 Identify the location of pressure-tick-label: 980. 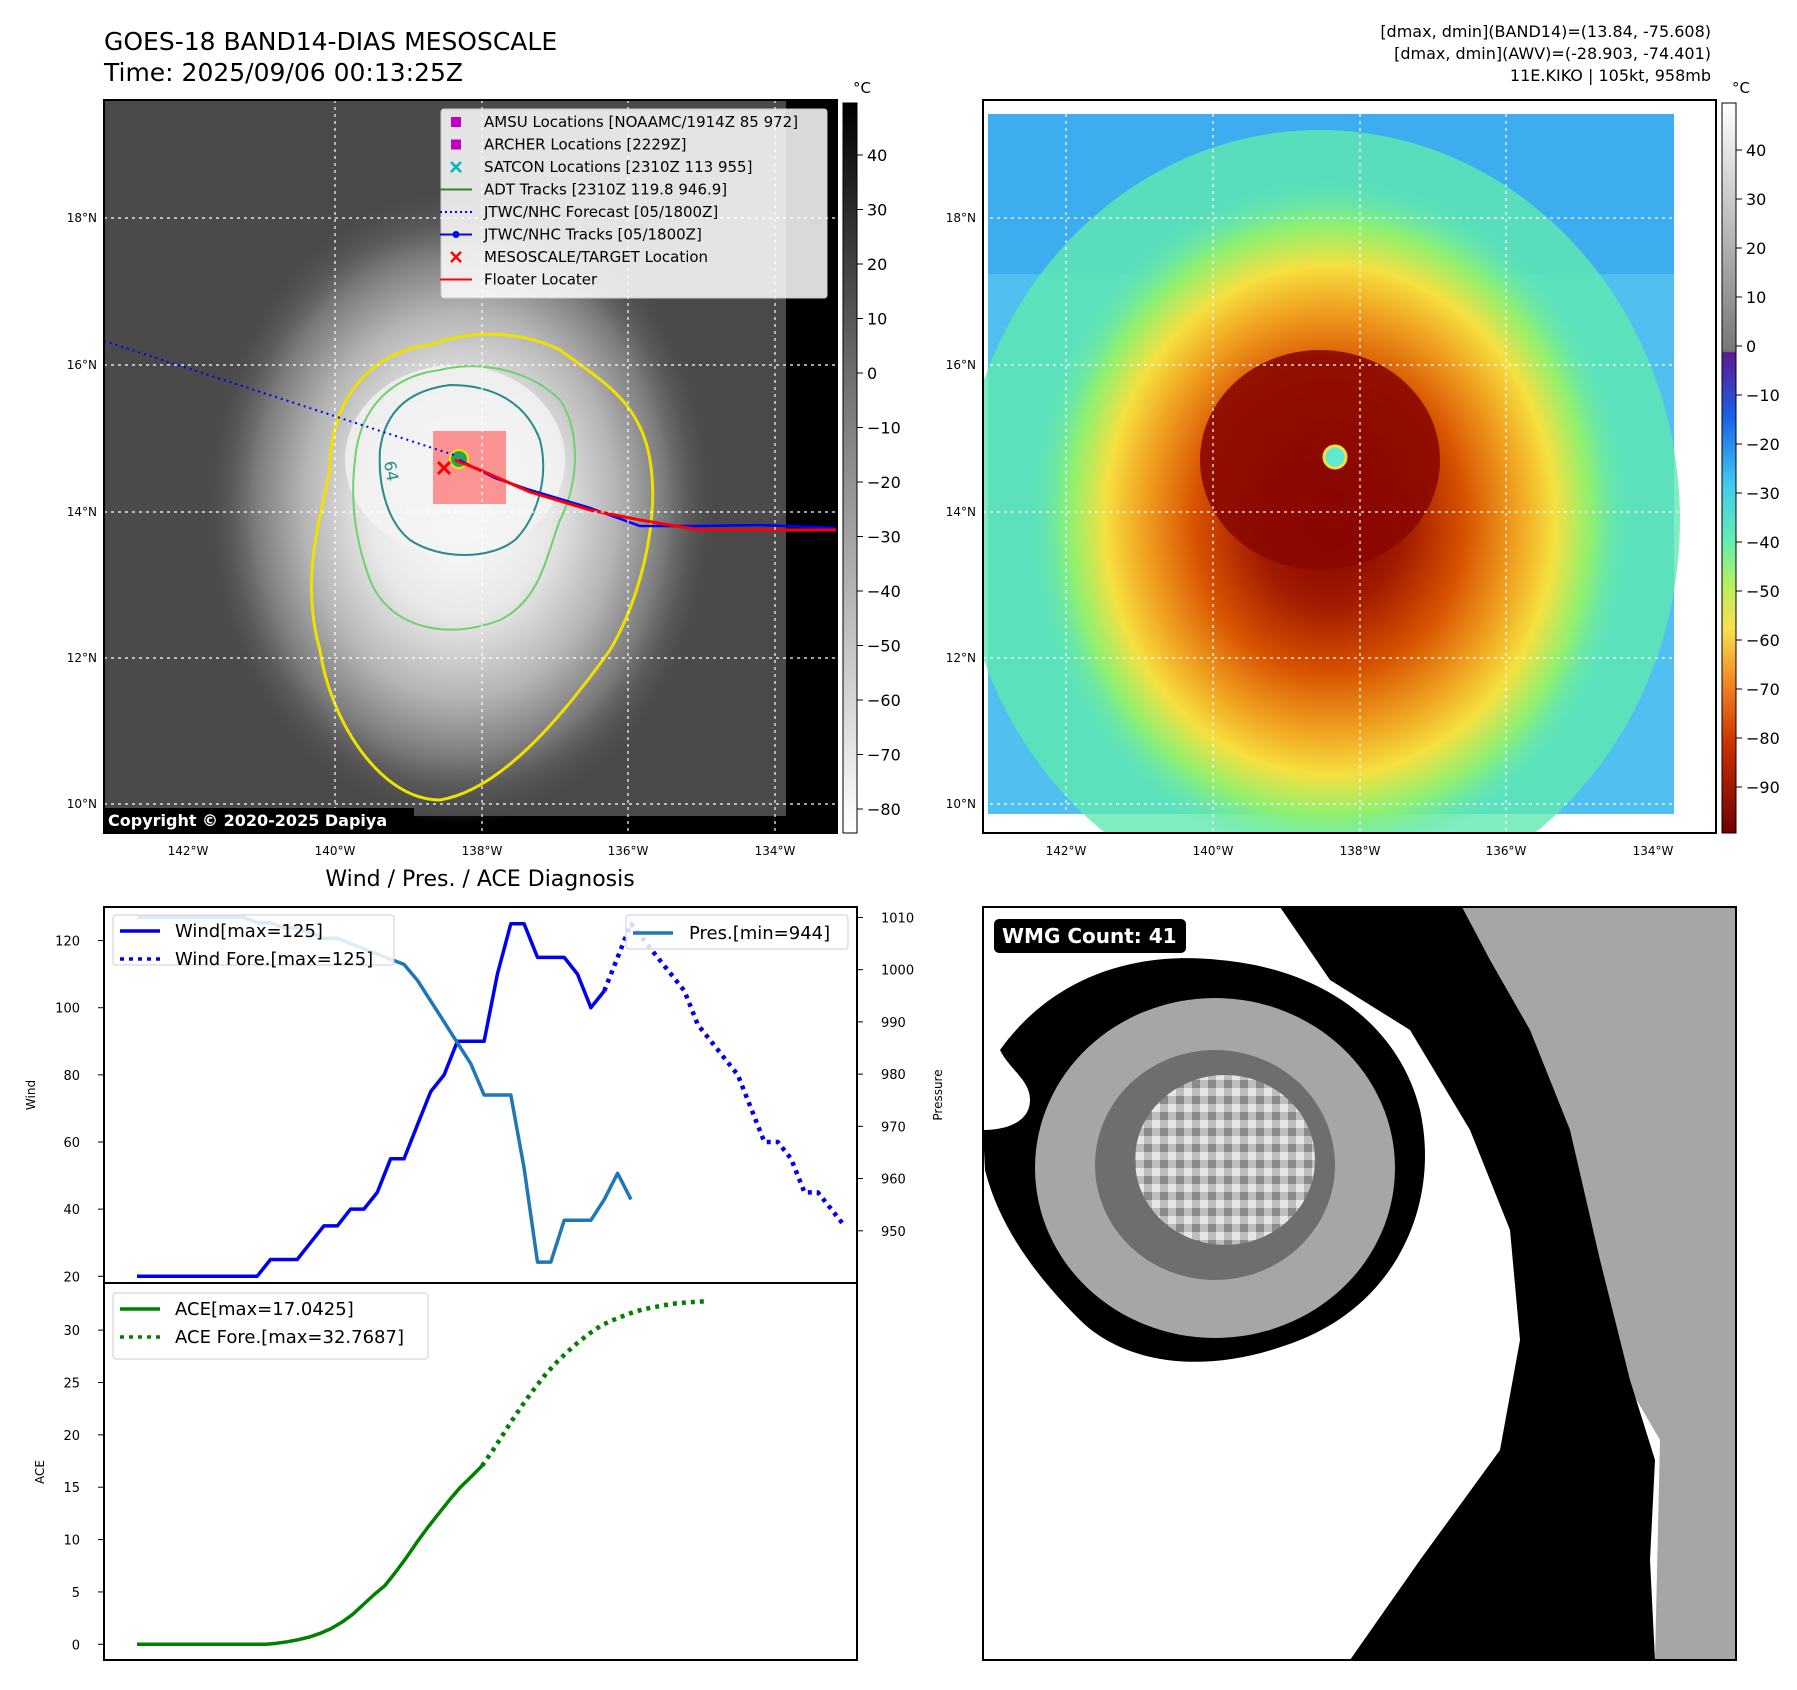
(893, 1075).